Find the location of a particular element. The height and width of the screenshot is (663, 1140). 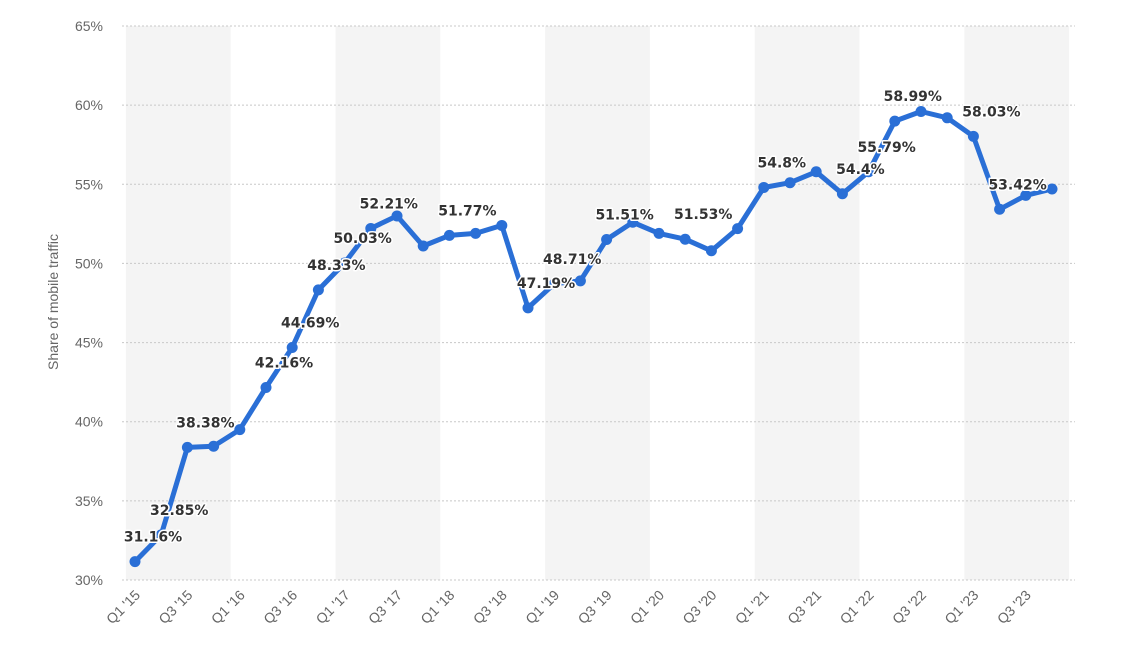

x-tick-label: Q1 '23 is located at coordinates (961, 607).